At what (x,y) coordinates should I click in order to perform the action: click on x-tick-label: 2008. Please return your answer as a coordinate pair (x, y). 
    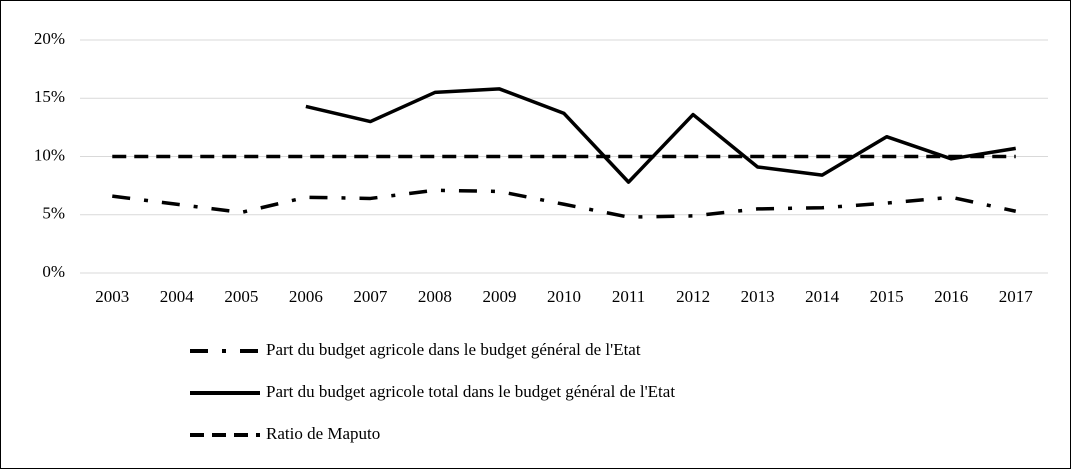
    Looking at the image, I should click on (435, 296).